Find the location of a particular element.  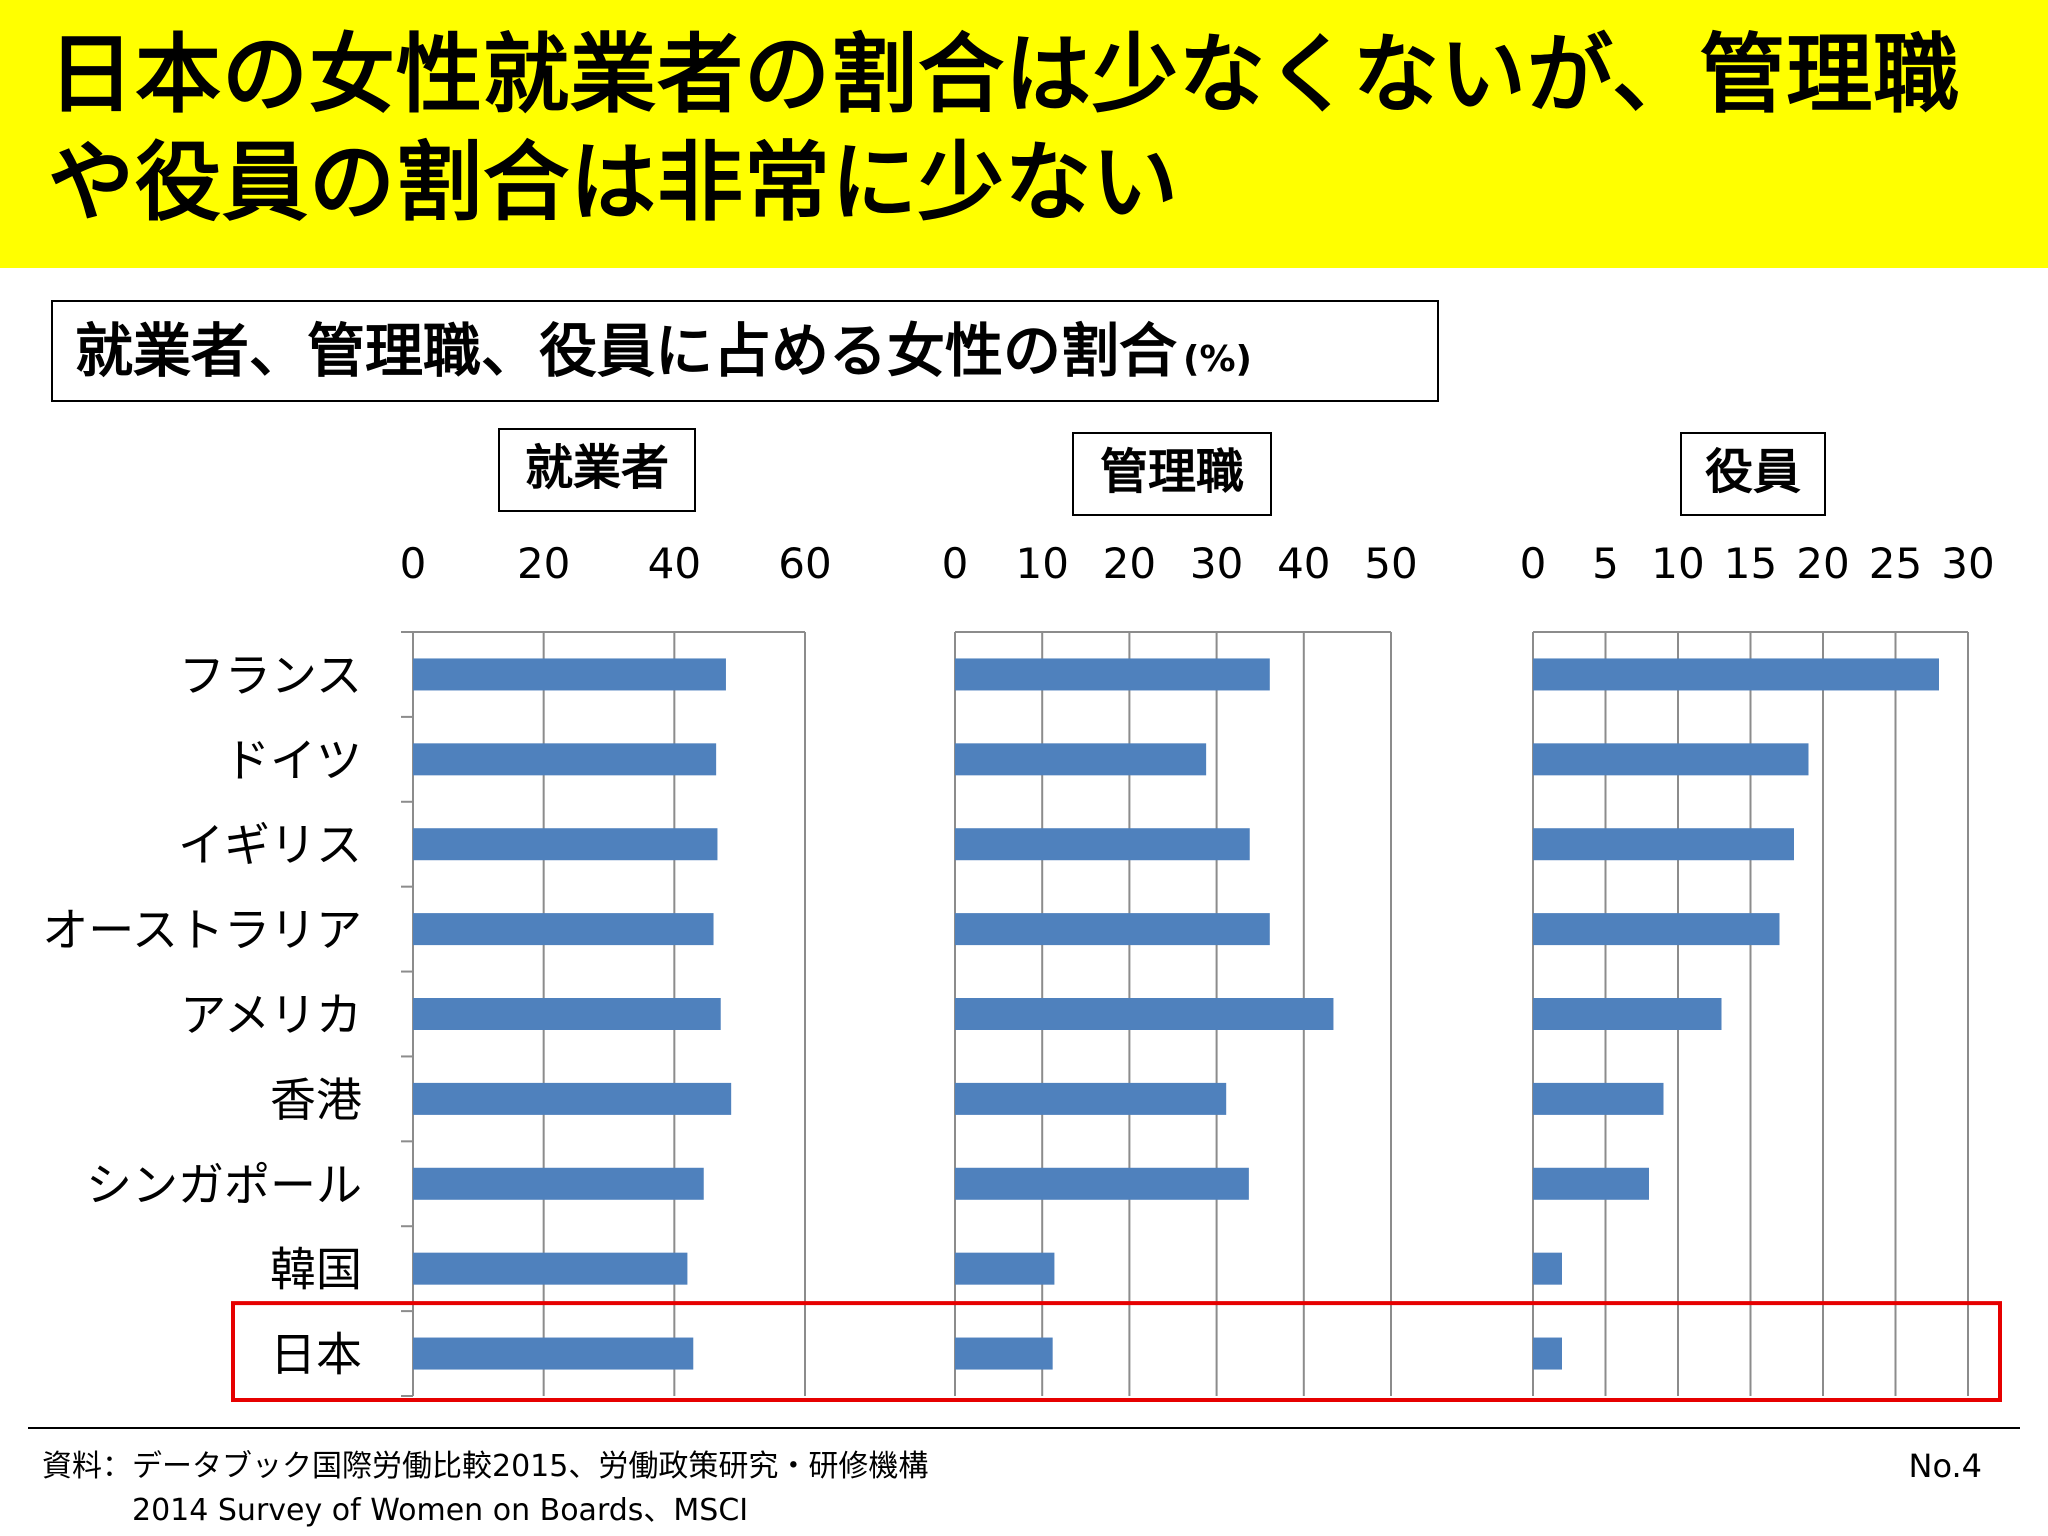

panel-label-employment: 就業者 is located at coordinates (597, 470).